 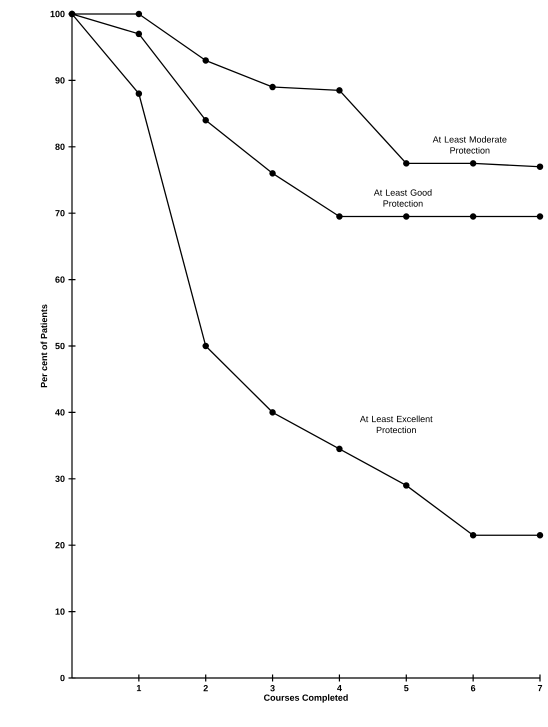 I want to click on y-tick-label: 0, so click(x=62, y=678).